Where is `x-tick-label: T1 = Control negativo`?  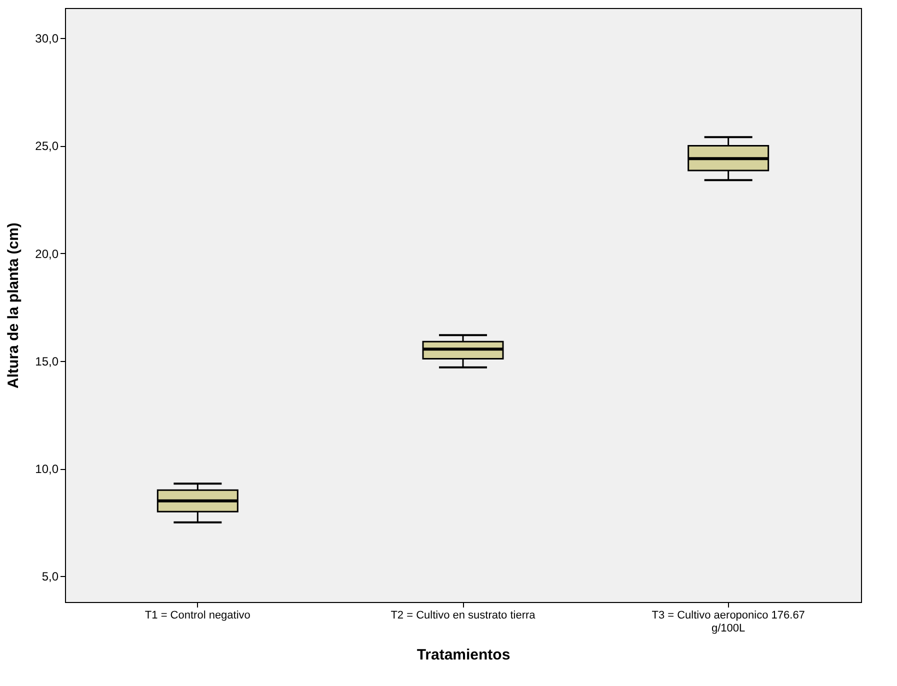
x-tick-label: T1 = Control negativo is located at coordinates (197, 616).